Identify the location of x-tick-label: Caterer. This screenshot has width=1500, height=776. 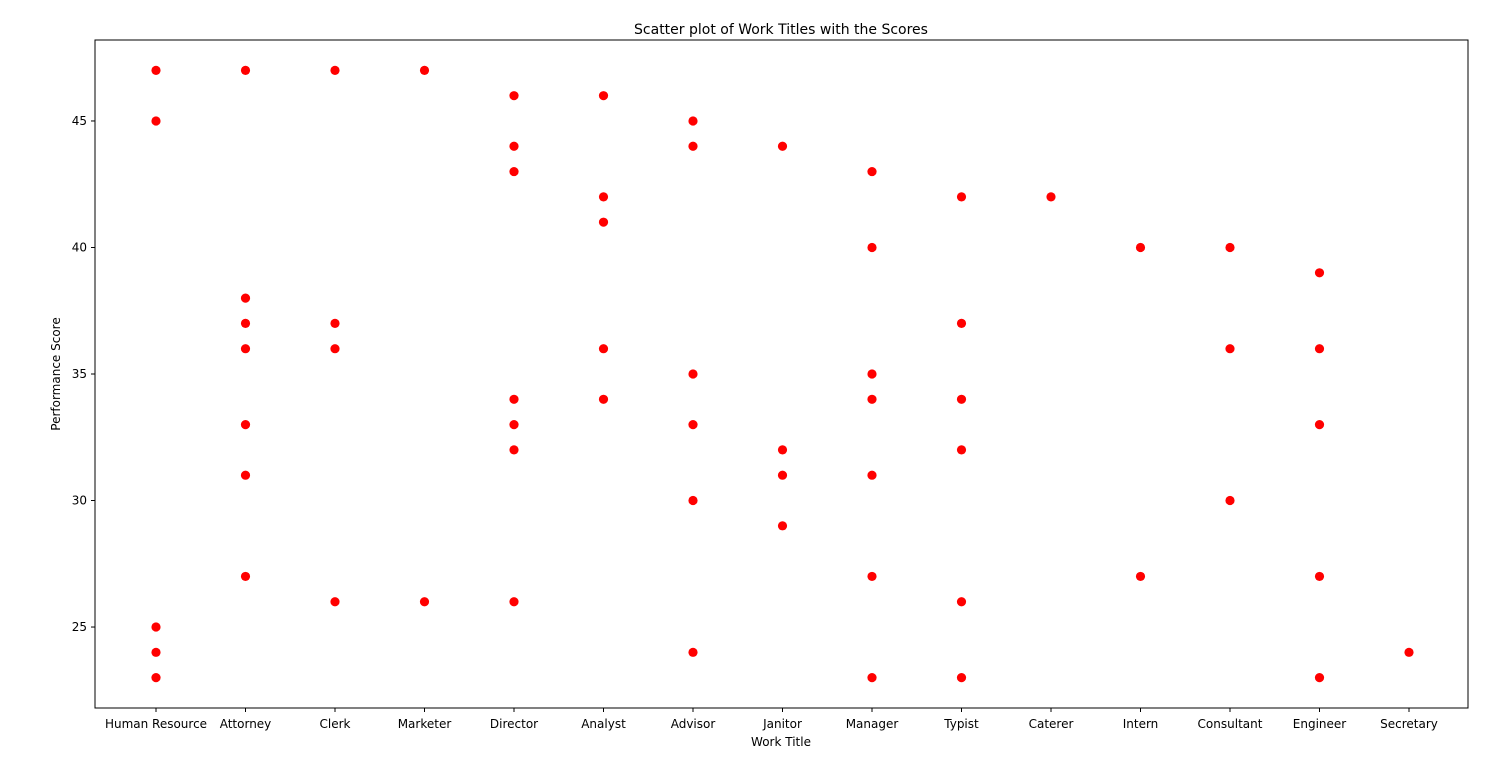
(1051, 724).